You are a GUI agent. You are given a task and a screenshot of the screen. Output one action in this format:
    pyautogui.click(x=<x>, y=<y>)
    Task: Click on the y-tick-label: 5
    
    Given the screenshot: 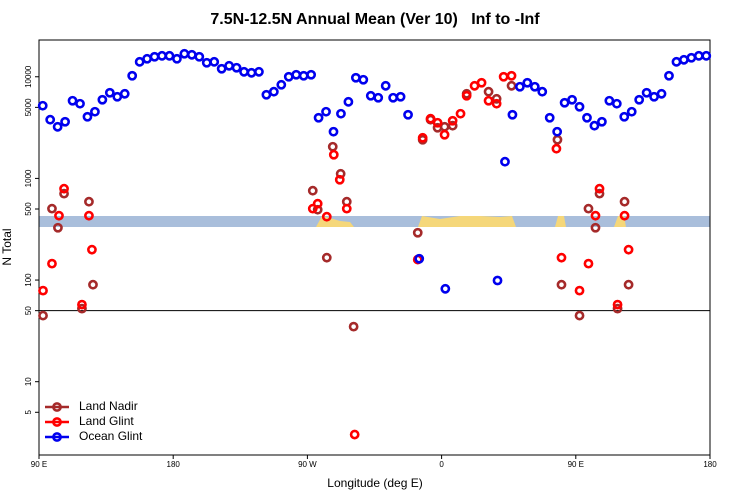 What is the action you would take?
    pyautogui.click(x=28, y=412)
    